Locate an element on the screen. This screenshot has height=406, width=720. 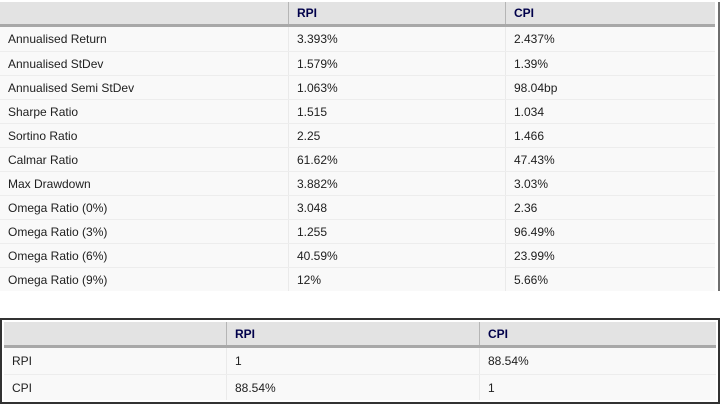
correlation-row-label: RPI is located at coordinates (22, 361).